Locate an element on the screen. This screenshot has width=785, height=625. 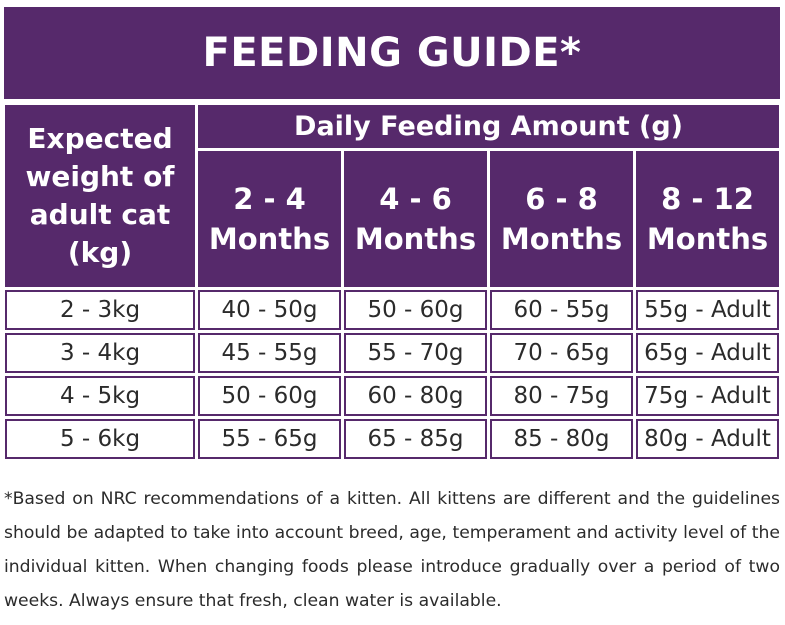
weight-cell: 5 - 6kg is located at coordinates (100, 439).